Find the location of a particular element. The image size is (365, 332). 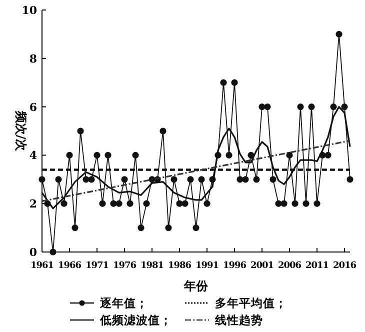

x-tick-label: 1991 is located at coordinates (207, 266).